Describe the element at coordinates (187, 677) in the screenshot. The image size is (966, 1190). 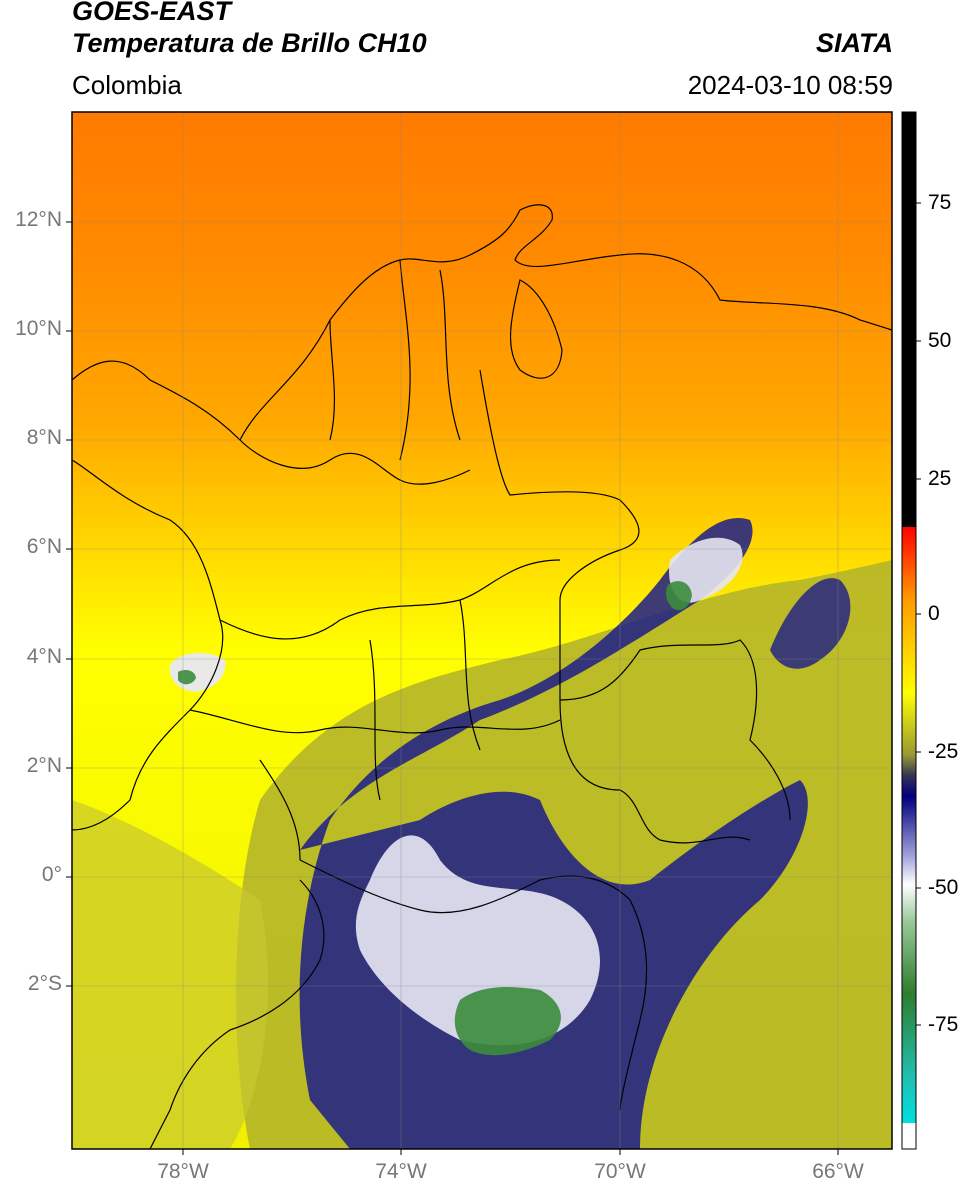
I see `cold-spot-west-green` at that location.